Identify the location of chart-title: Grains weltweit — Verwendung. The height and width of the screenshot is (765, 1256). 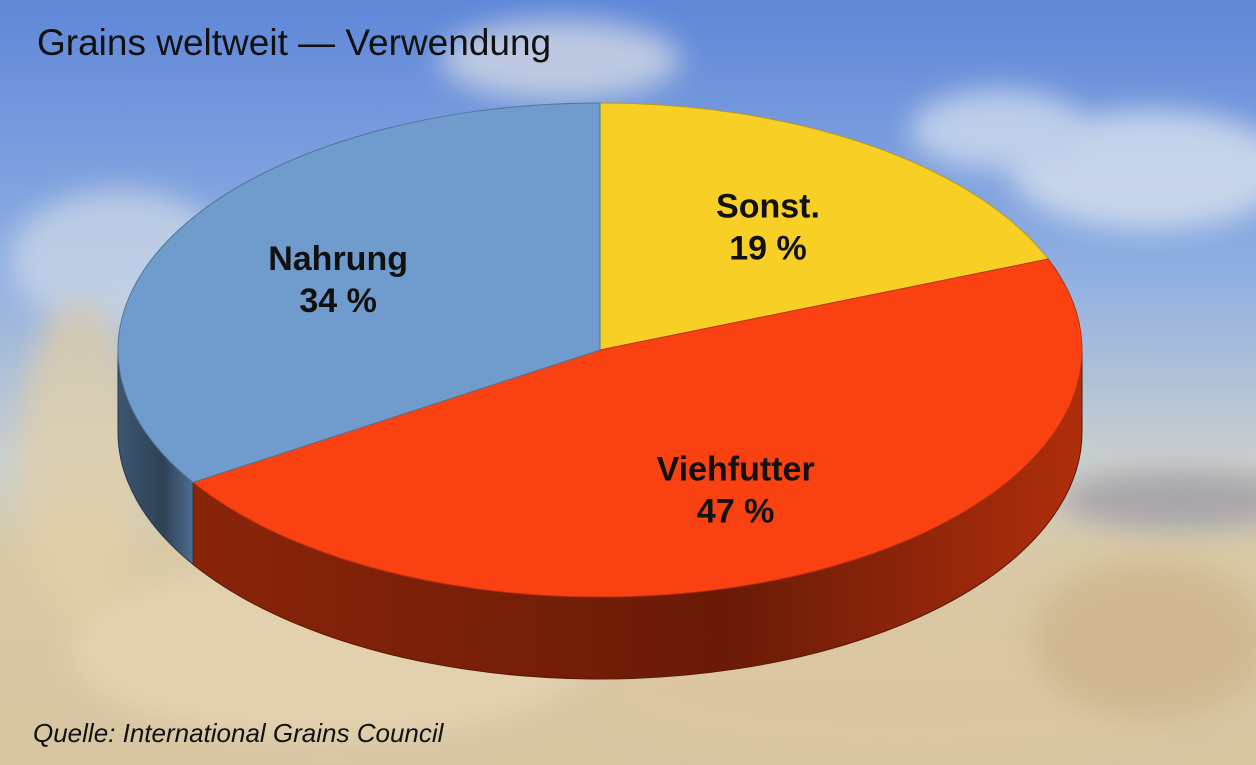
(294, 42).